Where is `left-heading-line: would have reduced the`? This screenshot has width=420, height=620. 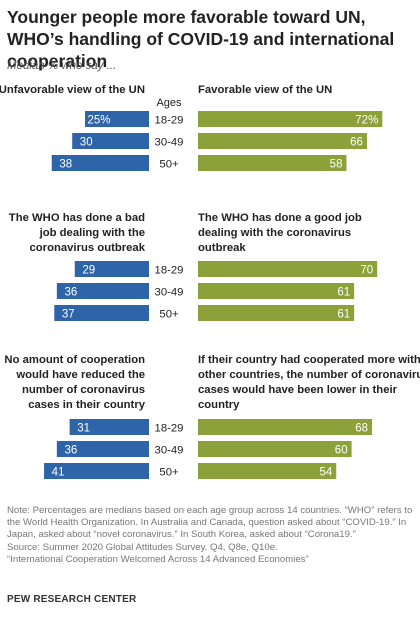 left-heading-line: would have reduced the is located at coordinates (80, 375).